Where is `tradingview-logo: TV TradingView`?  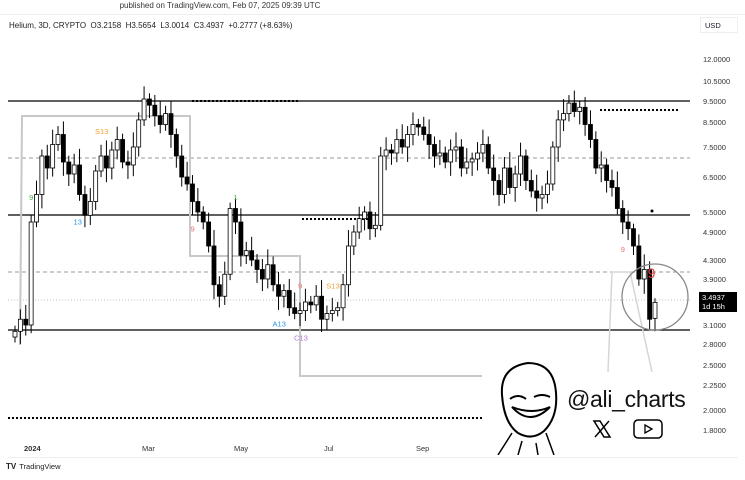
tradingview-logo: TV TradingView is located at coordinates (33, 466).